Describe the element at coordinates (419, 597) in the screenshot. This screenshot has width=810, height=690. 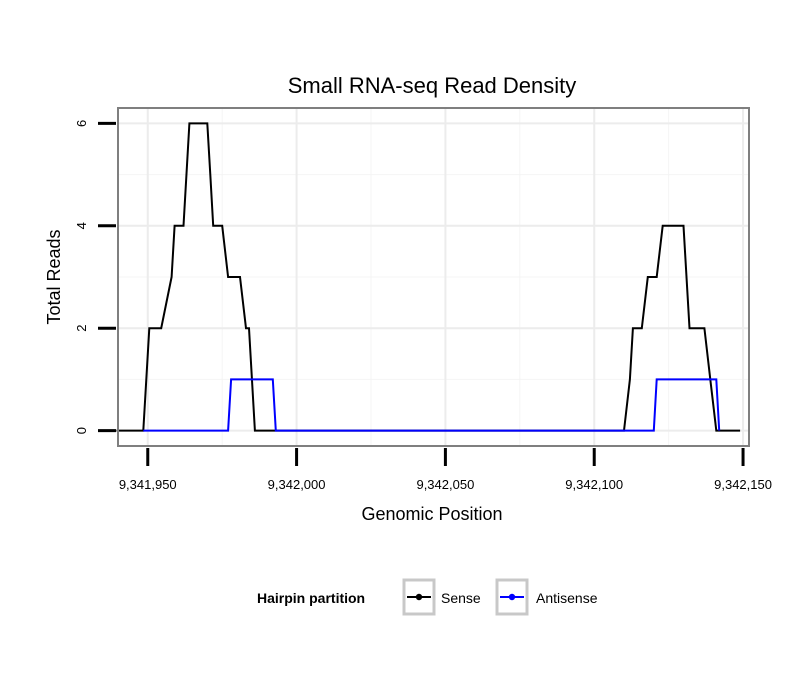
I see `legend-key-dot-sense` at that location.